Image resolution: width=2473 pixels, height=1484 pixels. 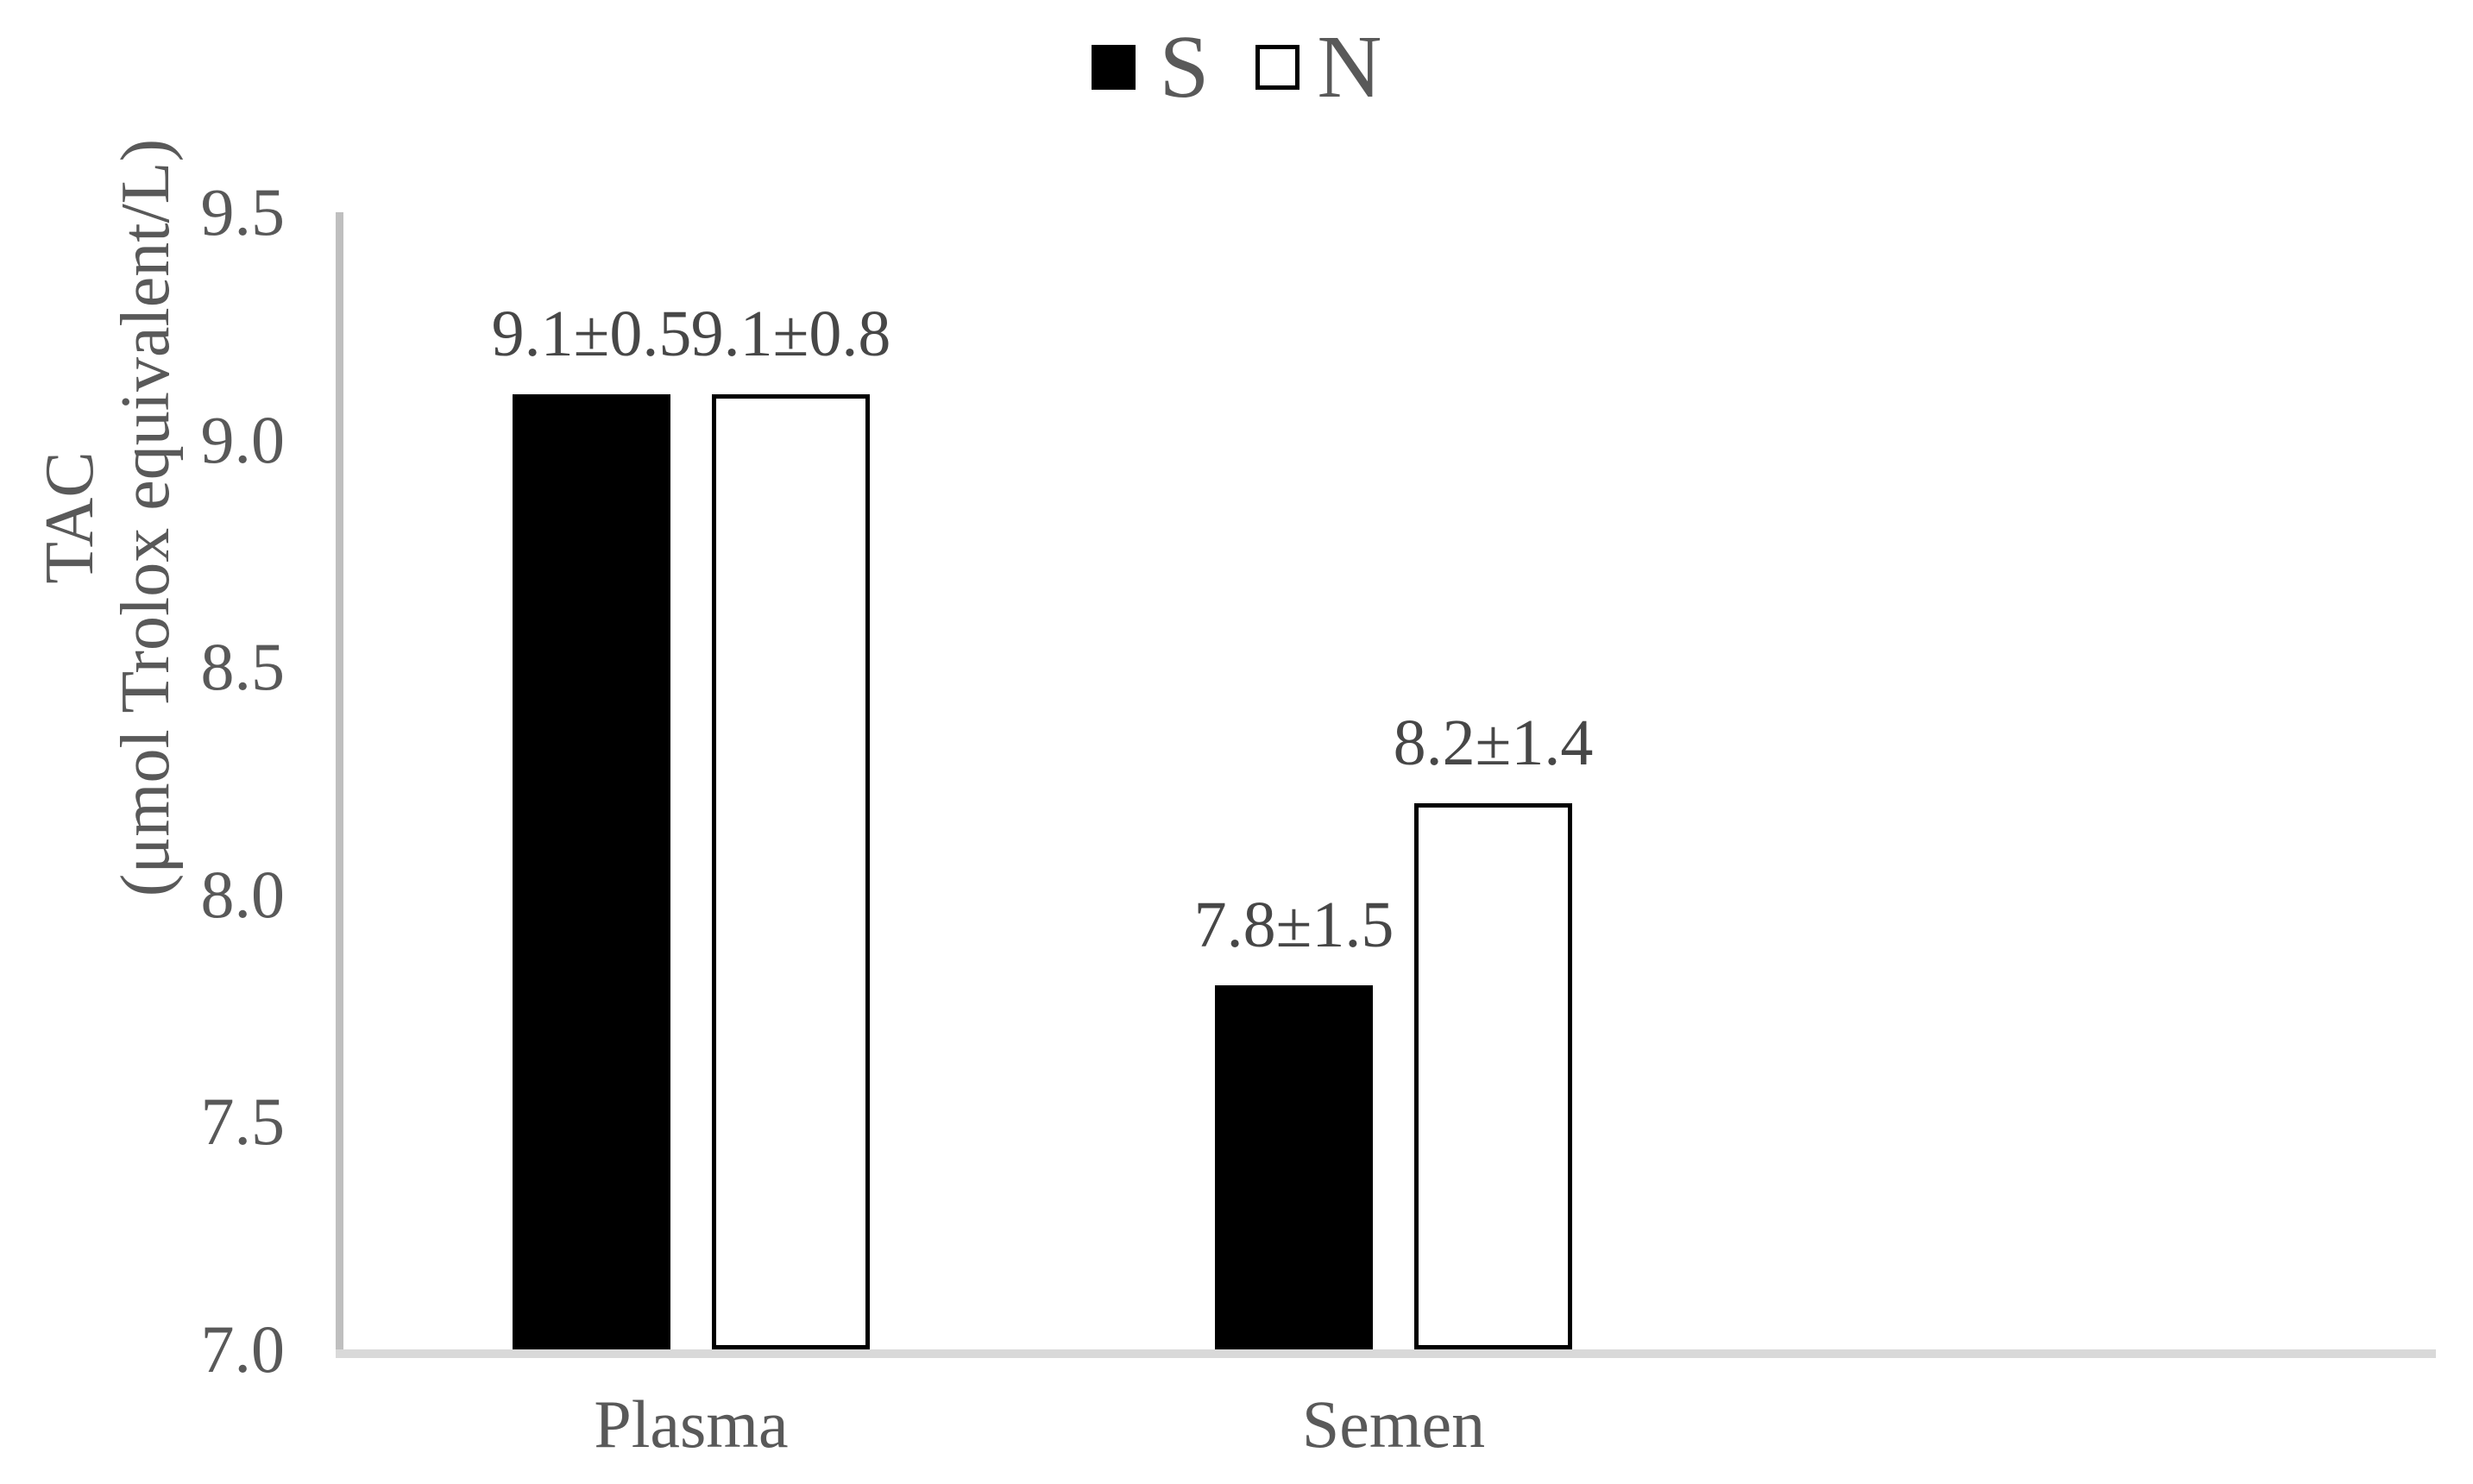 I want to click on bar-s-plasma, so click(x=592, y=871).